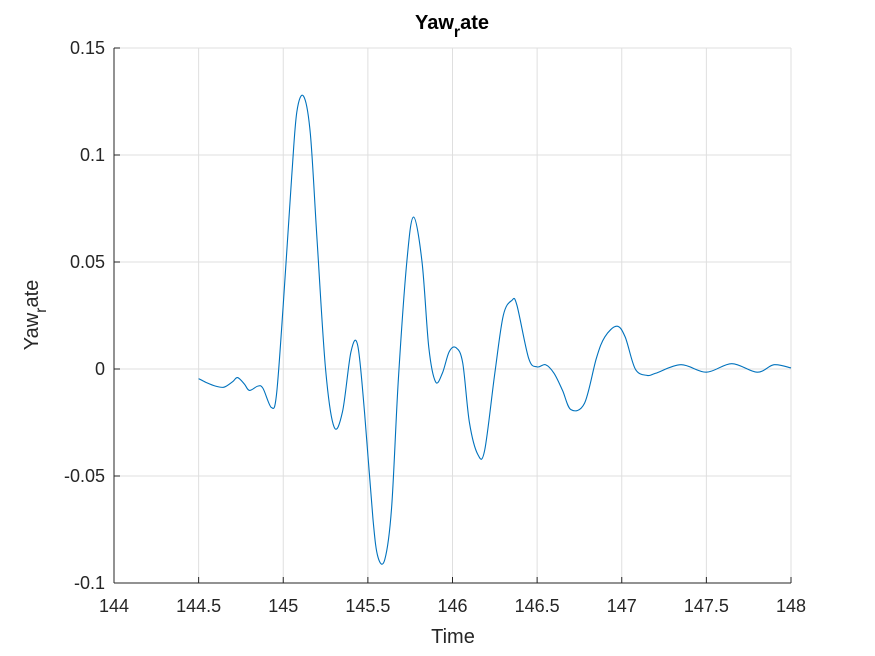 The height and width of the screenshot is (656, 875). Describe the element at coordinates (32, 294) in the screenshot. I see `y-axis-label-rest: ate` at that location.